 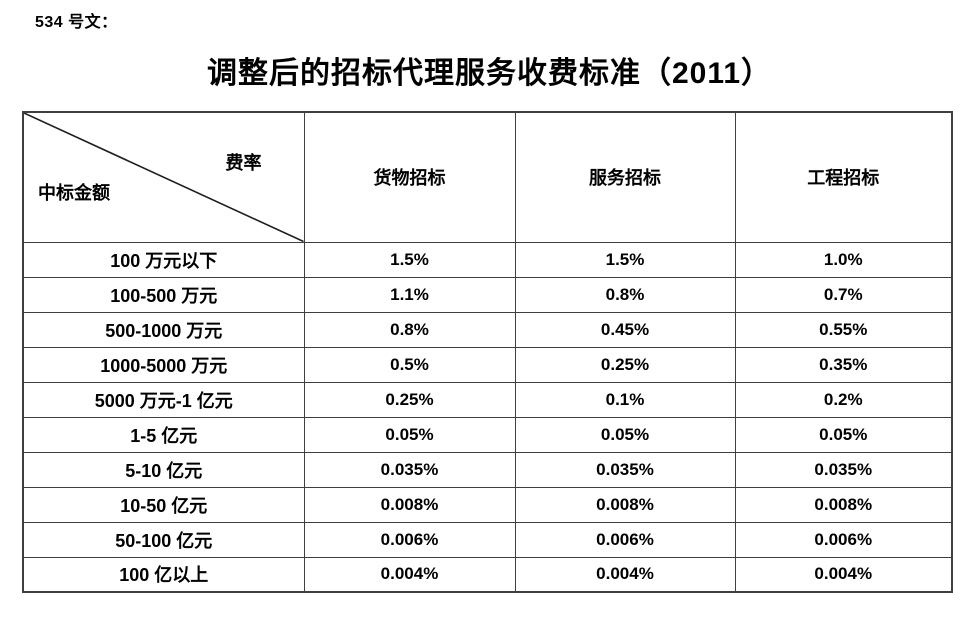 I want to click on table-row: 1000-5000 万元 0.5% 0.25% 0.35%, so click(x=487, y=364).